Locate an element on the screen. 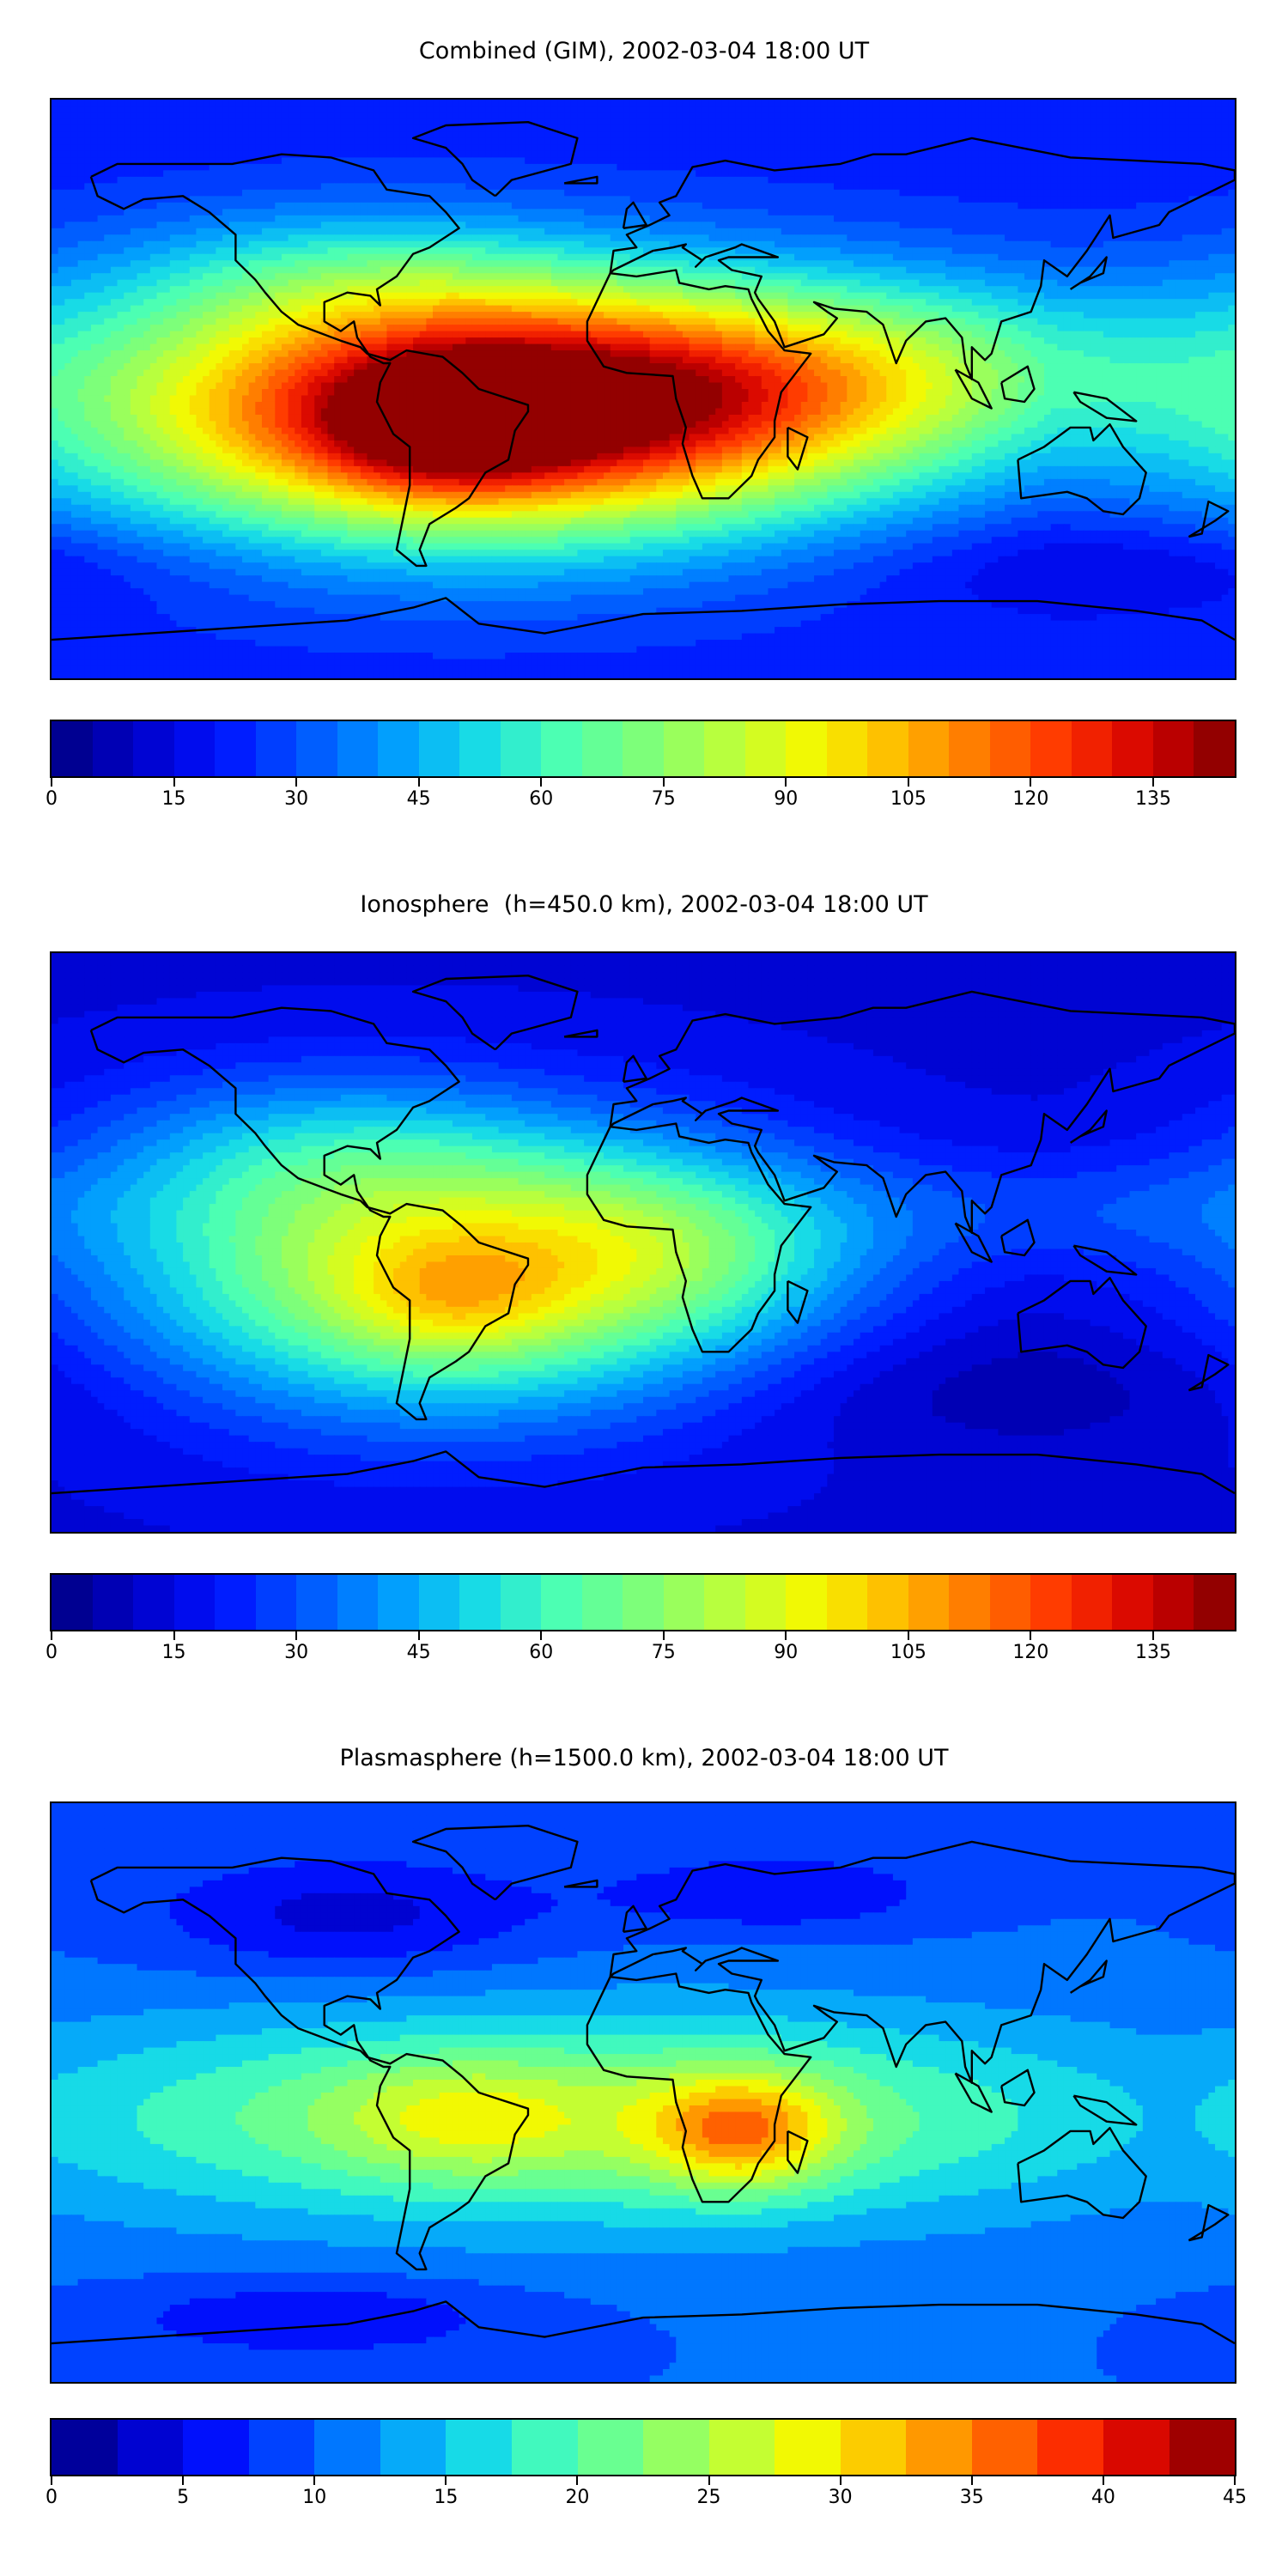  colorbar-ionosphere is located at coordinates (643, 1602).